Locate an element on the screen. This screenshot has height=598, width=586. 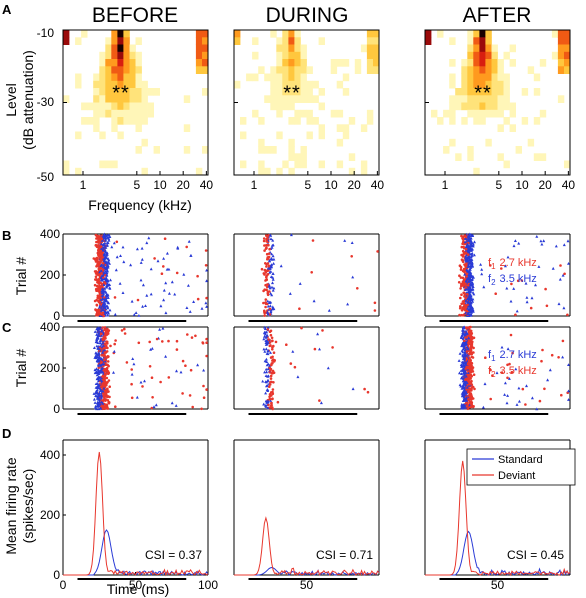
tuning-heatmap-before: * * 1 5 10 20 40 is located at coordinates (137, 110).